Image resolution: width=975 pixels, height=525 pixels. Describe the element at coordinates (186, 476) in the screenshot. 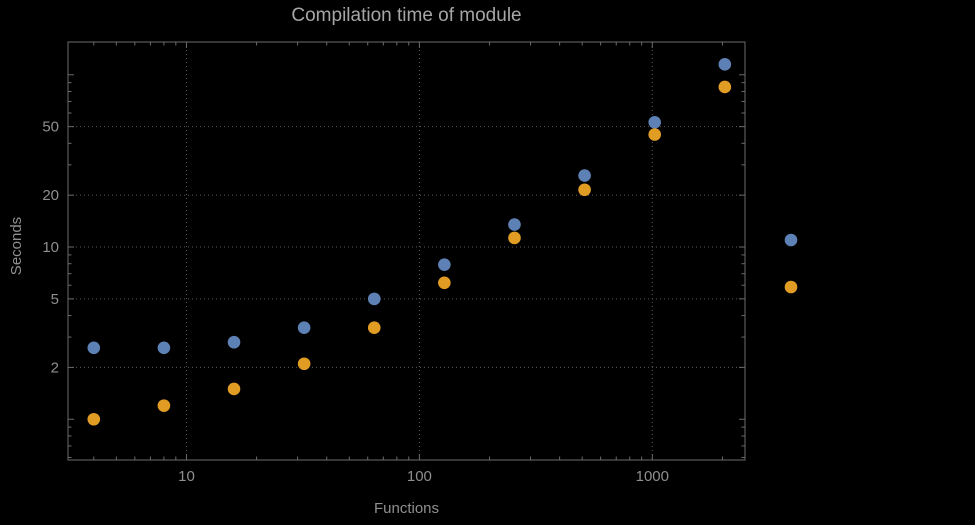

I see `x-tick-label: 10` at that location.